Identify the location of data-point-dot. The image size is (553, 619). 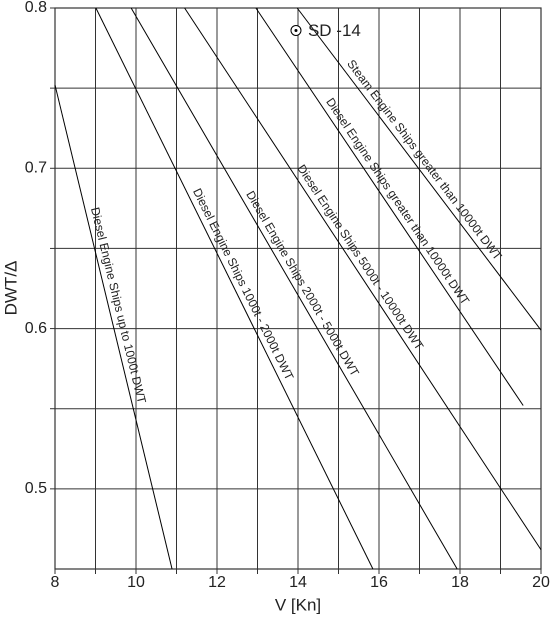
(296, 30).